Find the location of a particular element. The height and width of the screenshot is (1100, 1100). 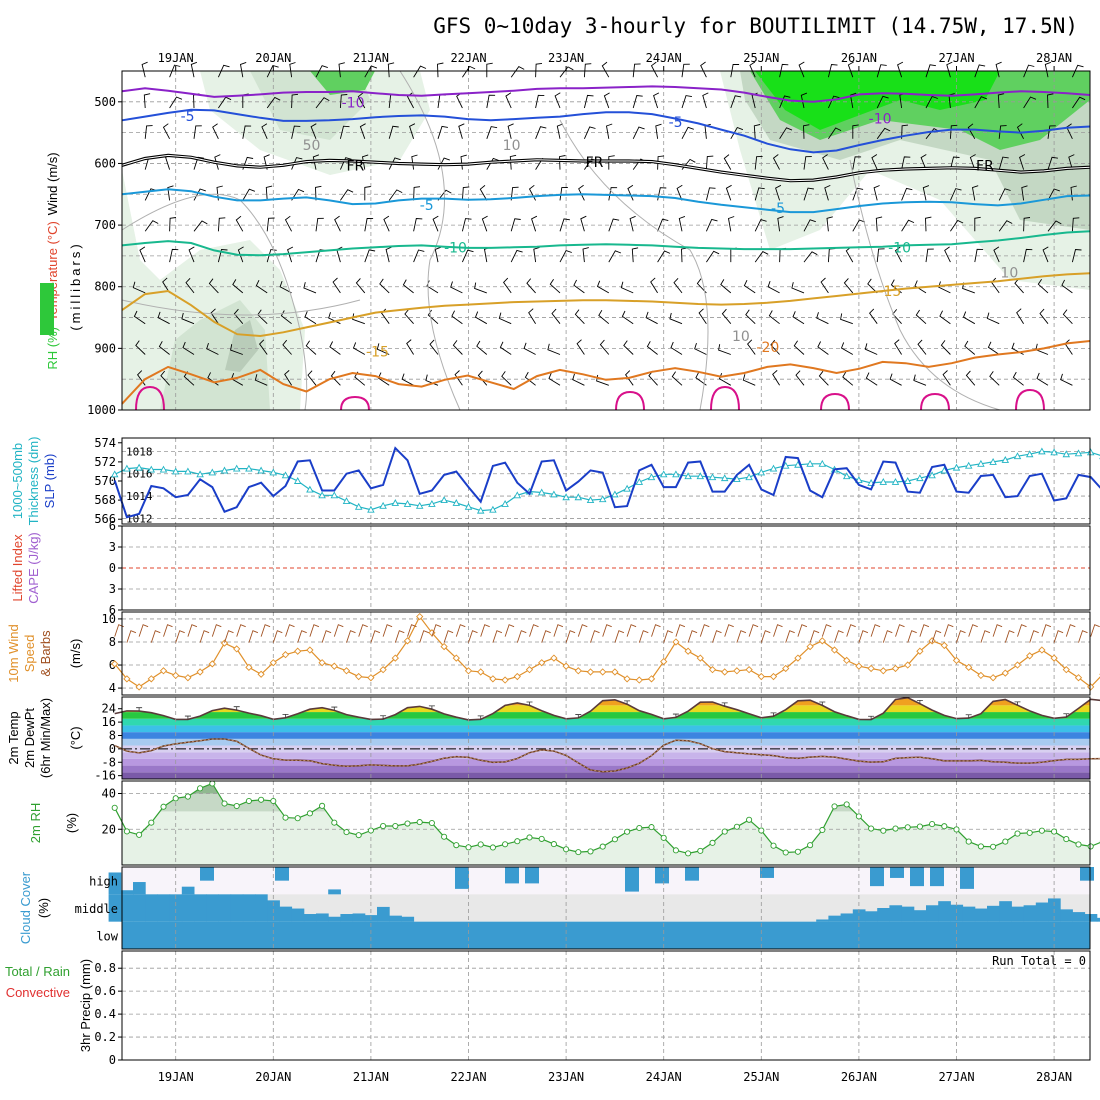

date-label-top: 25JAN is located at coordinates (761, 58).